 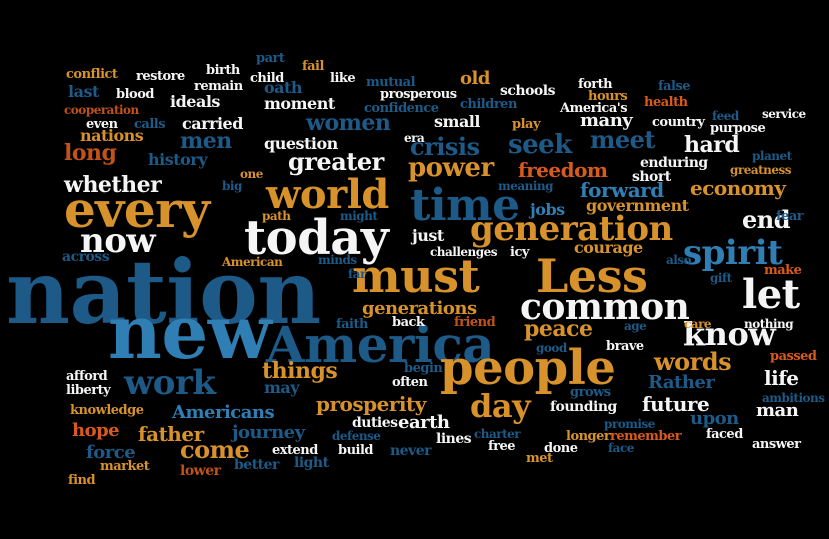 What do you see at coordinates (674, 163) in the screenshot?
I see `word-enduring: enduring` at bounding box center [674, 163].